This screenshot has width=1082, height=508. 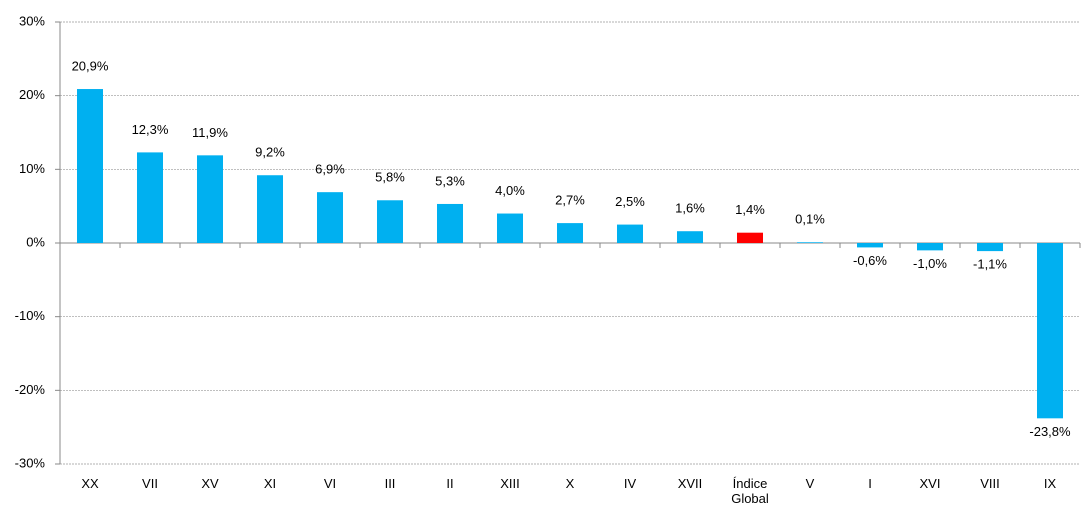 What do you see at coordinates (690, 208) in the screenshot?
I see `value-label: 1,6%` at bounding box center [690, 208].